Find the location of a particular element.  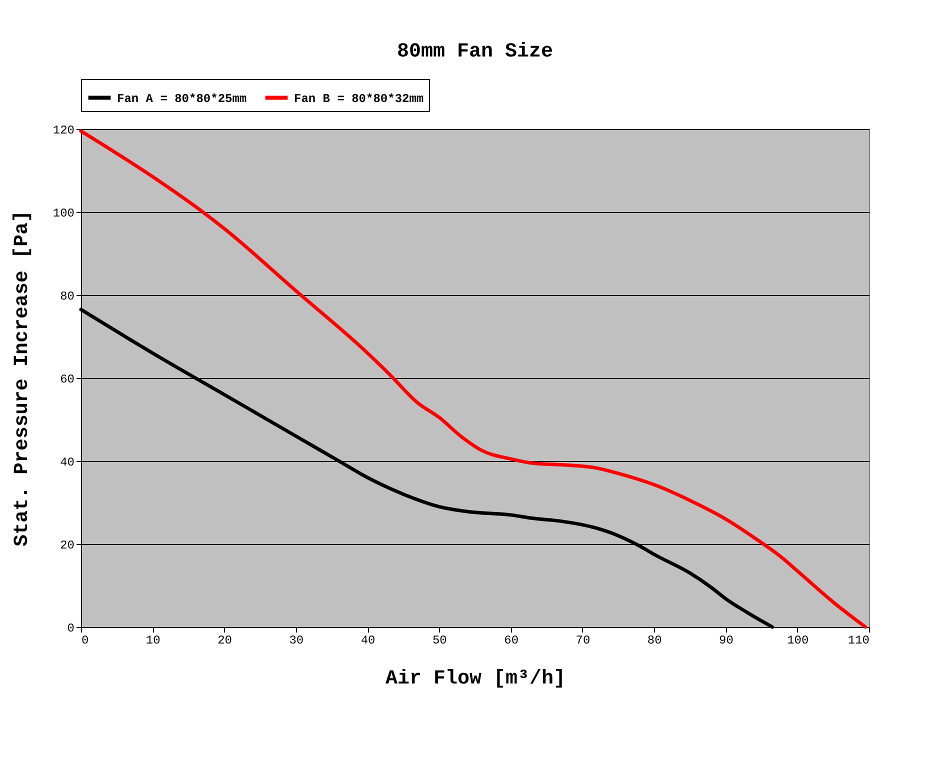

legend-label: Fan B = 80*80*32mm is located at coordinates (359, 99).